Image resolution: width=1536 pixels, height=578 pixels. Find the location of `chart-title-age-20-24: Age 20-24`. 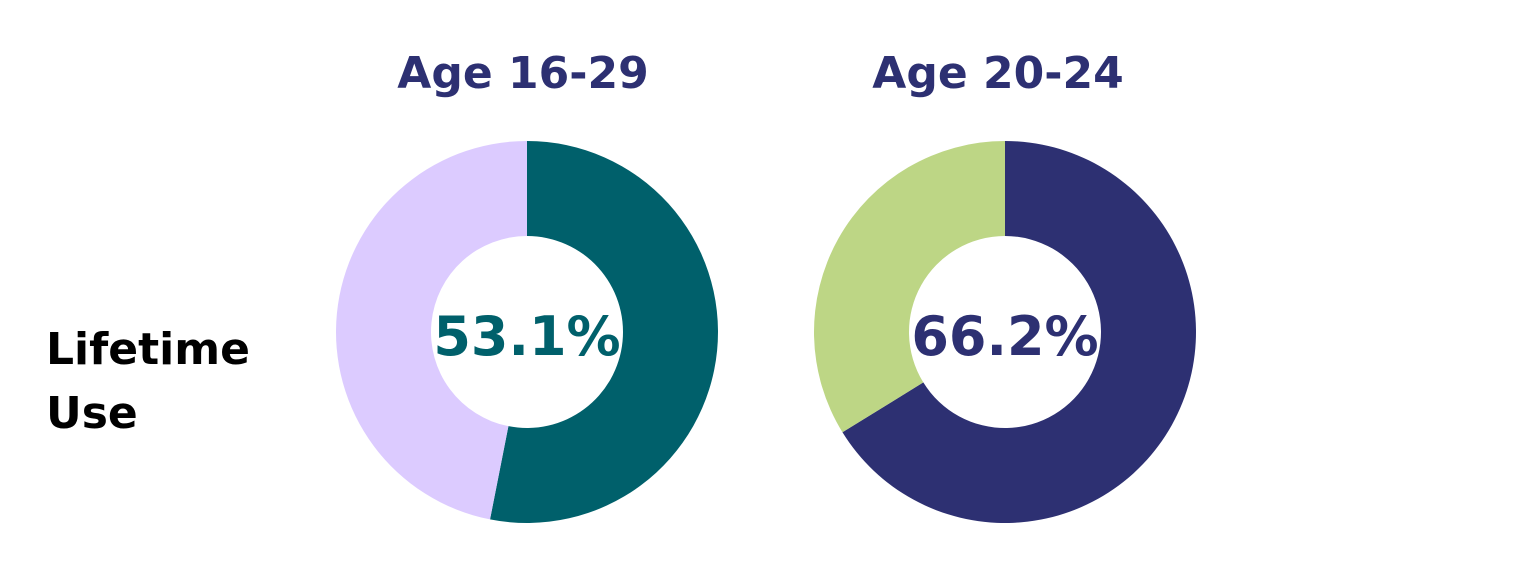

chart-title-age-20-24: Age 20-24 is located at coordinates (997, 73).